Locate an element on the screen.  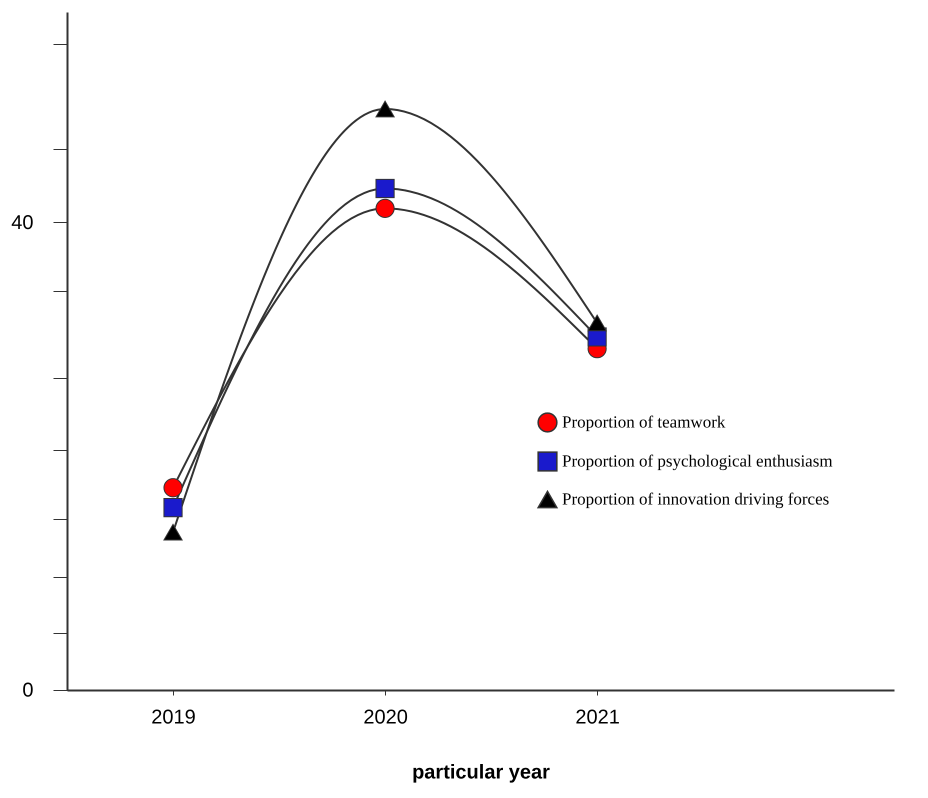
y-tick-label: 40 is located at coordinates (22, 223).